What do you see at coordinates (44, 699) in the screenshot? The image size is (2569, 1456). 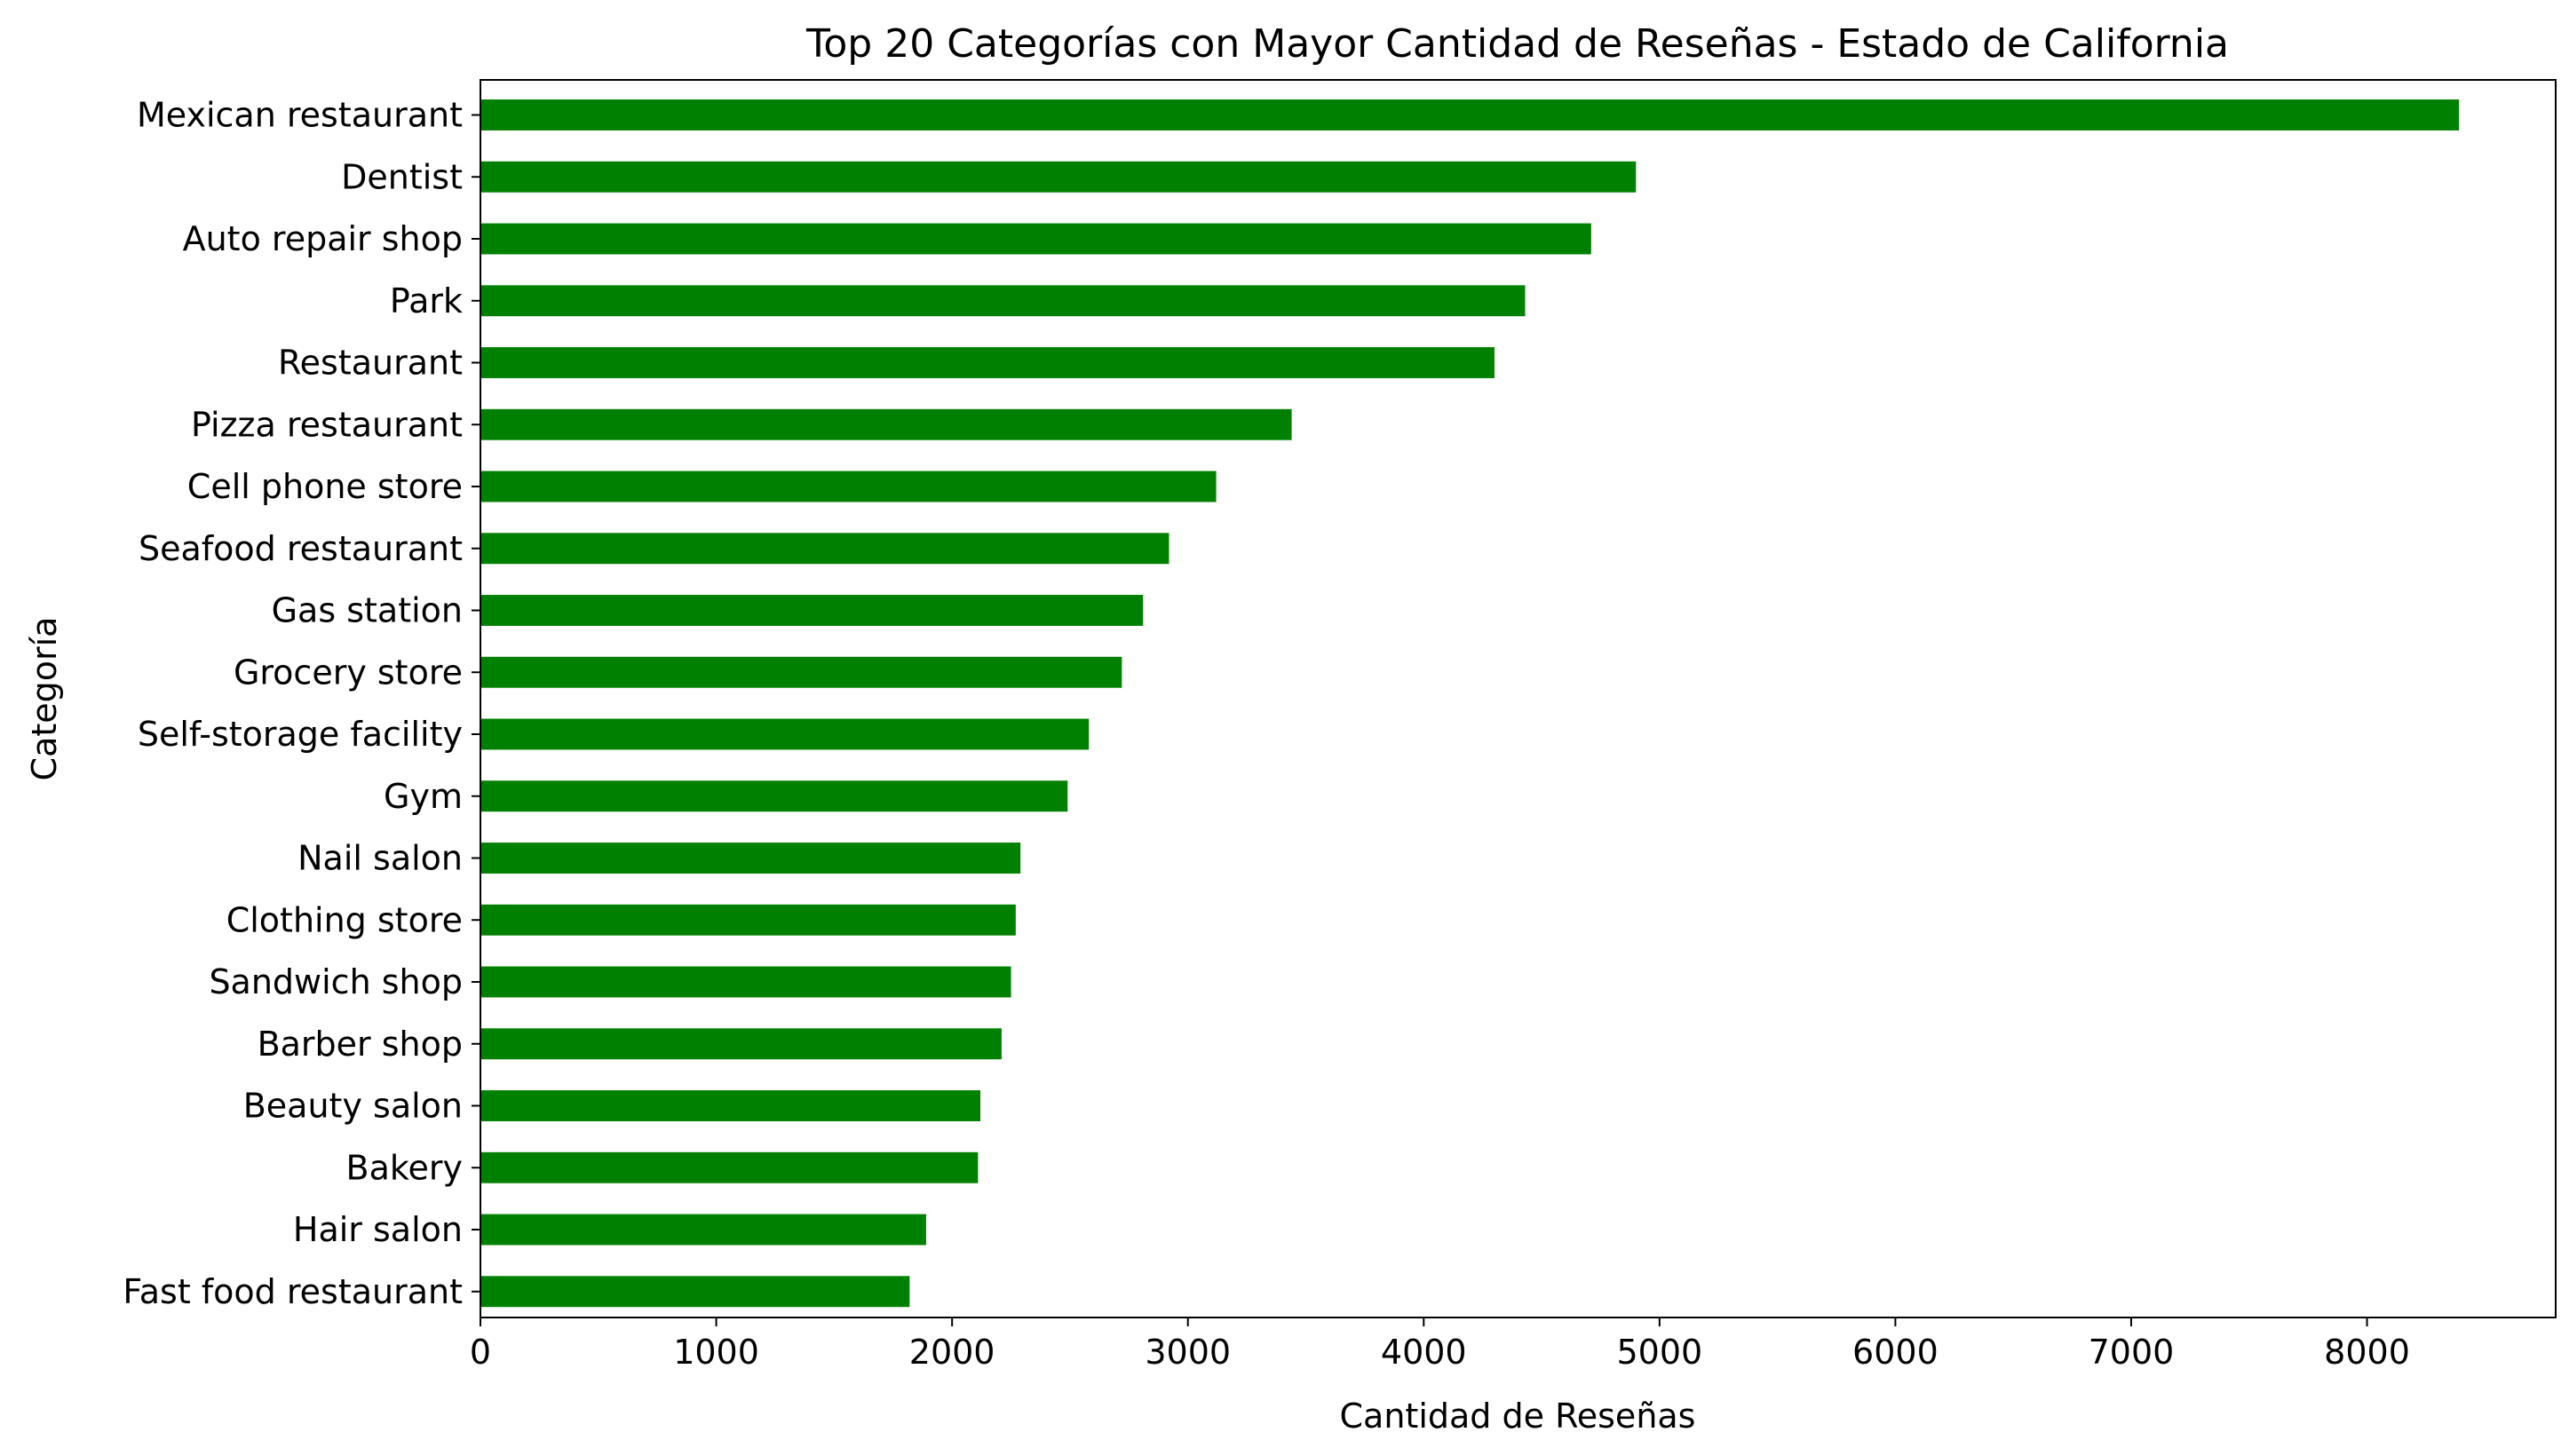 I see `y-axis-label: Categoría` at bounding box center [44, 699].